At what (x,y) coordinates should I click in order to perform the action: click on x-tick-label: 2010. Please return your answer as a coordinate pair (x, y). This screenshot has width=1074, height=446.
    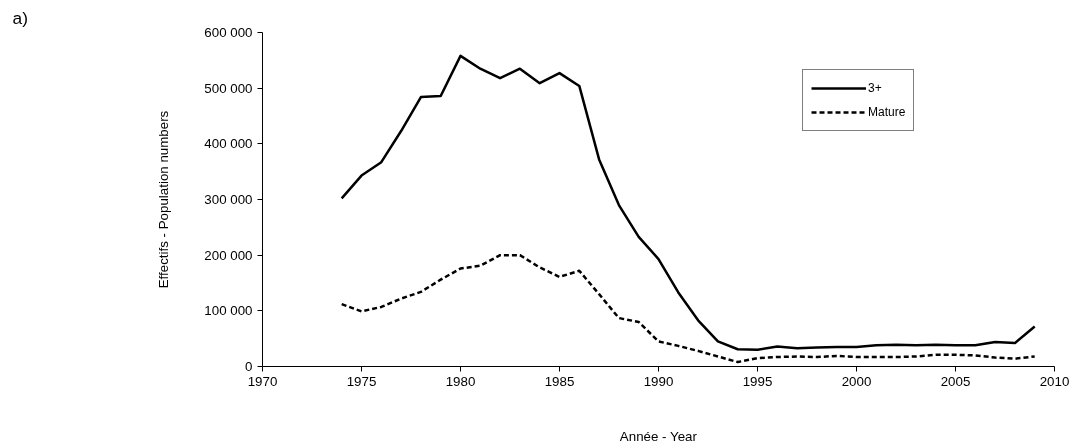
    Looking at the image, I should click on (1054, 381).